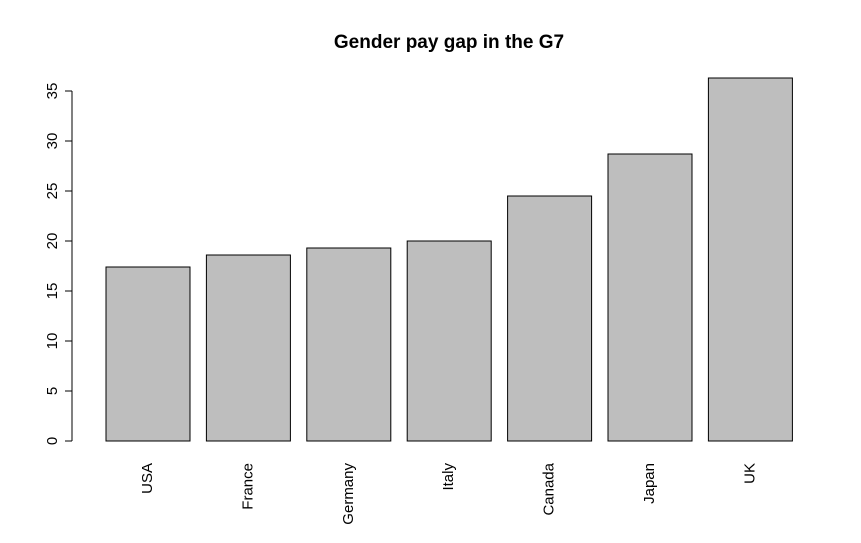 This screenshot has width=861, height=543. Describe the element at coordinates (148, 354) in the screenshot. I see `bar-usa` at that location.